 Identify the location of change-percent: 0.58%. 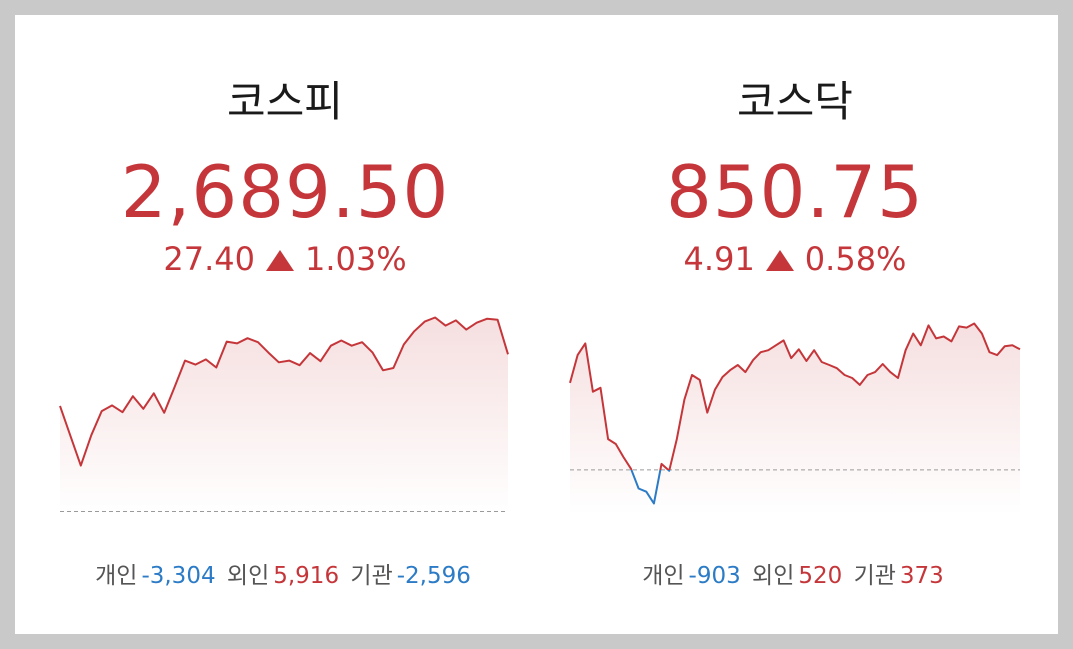
(855, 259).